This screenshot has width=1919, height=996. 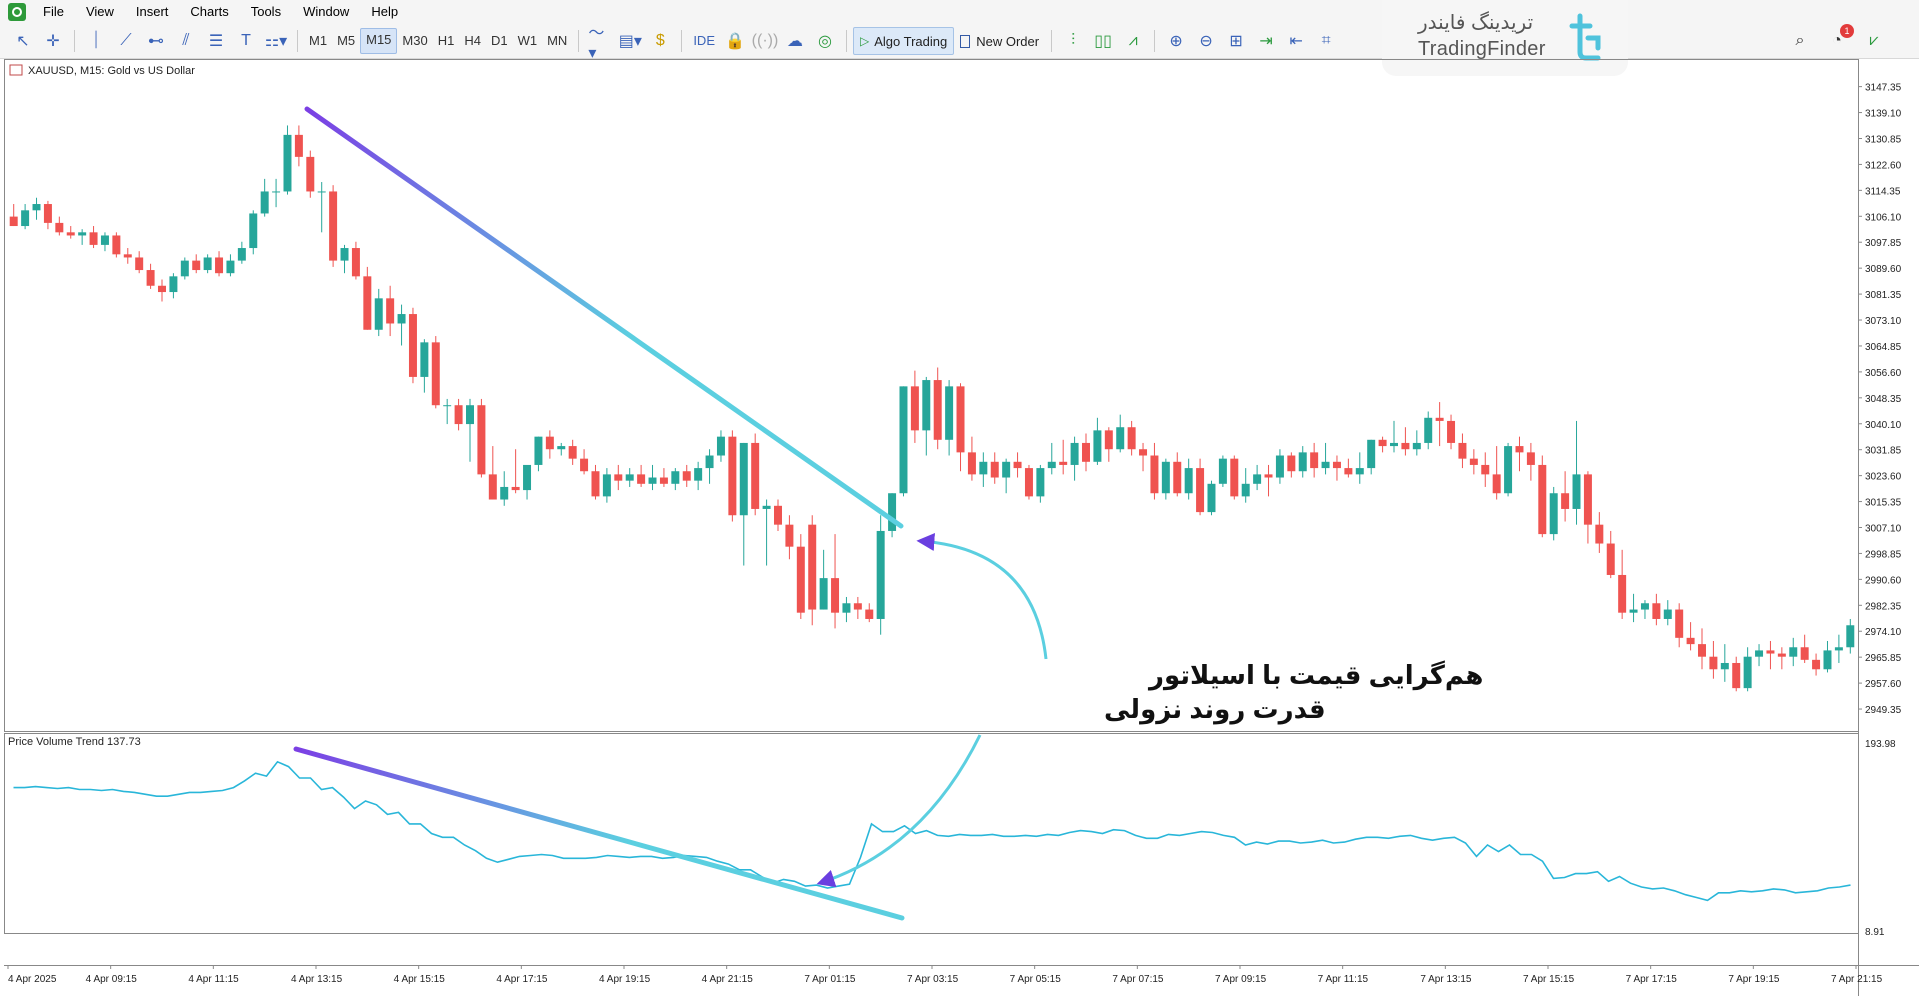 What do you see at coordinates (266, 11) in the screenshot?
I see `menu-tools: Tools` at bounding box center [266, 11].